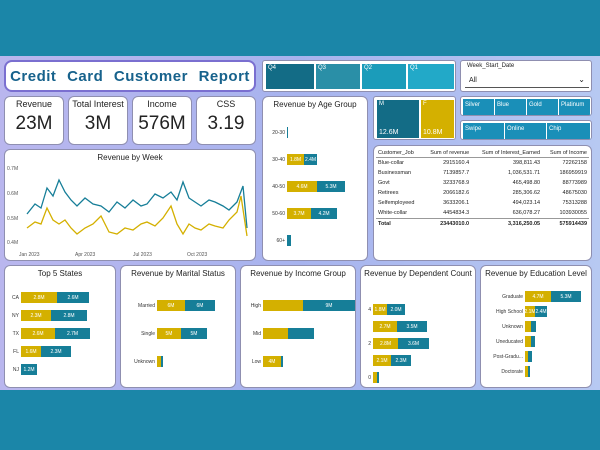  I want to click on y-tick: 0.5M, so click(12, 219).